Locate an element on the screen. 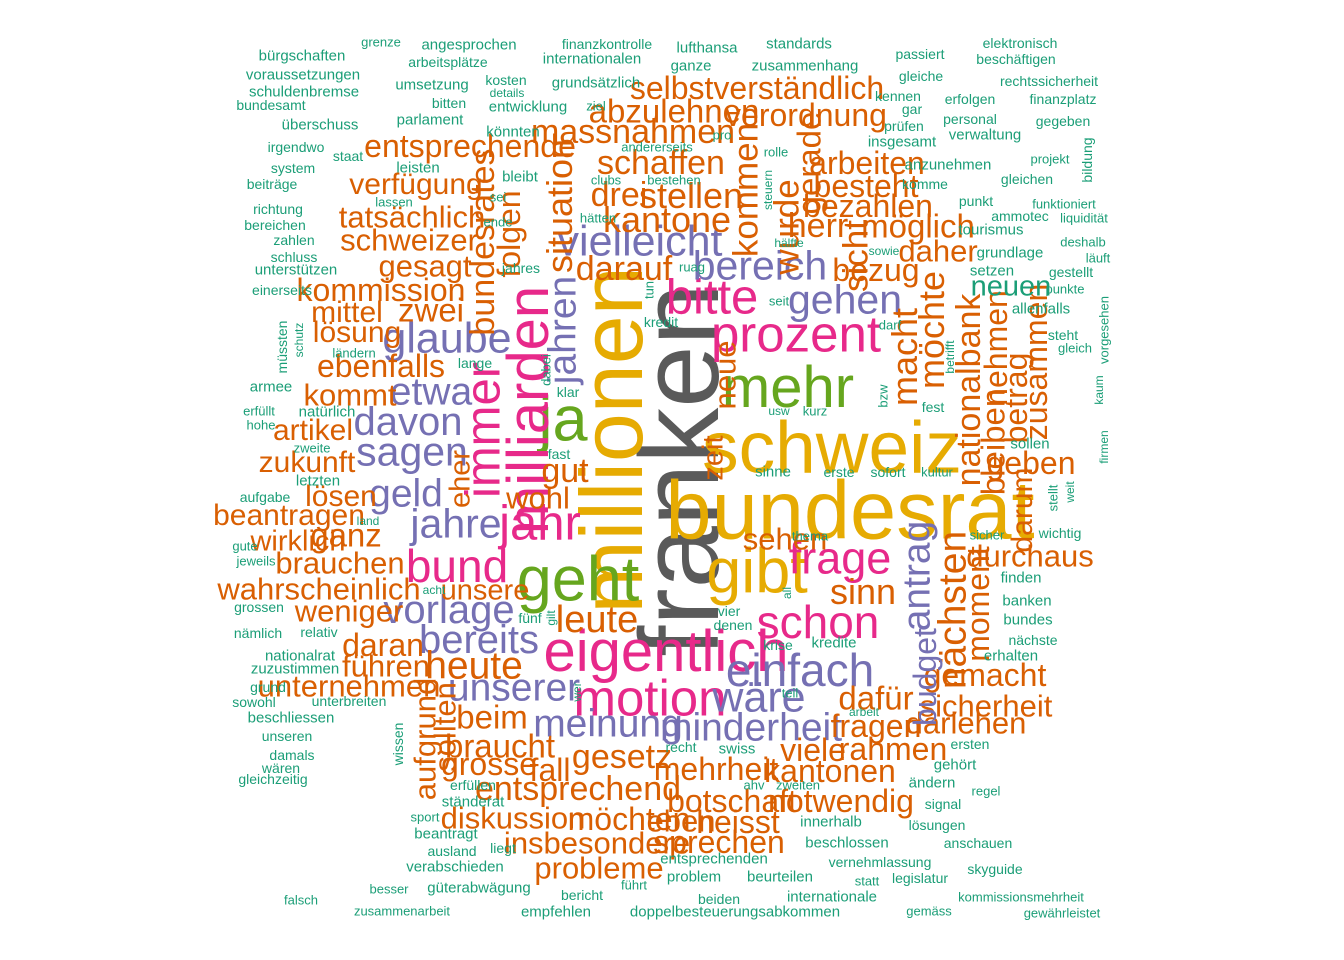 The image size is (1344, 960). word-glaube: glaube is located at coordinates (447, 338).